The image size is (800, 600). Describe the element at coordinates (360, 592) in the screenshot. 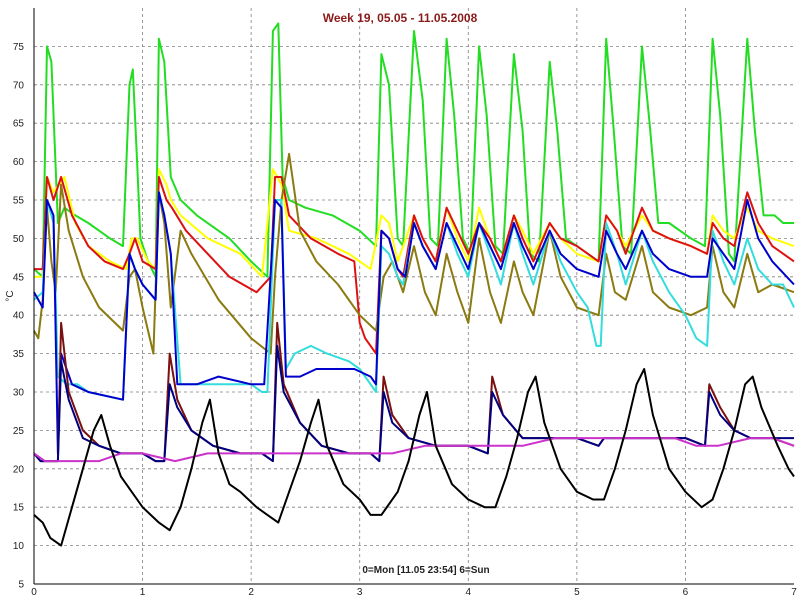

I see `x-tick-label: 3` at that location.